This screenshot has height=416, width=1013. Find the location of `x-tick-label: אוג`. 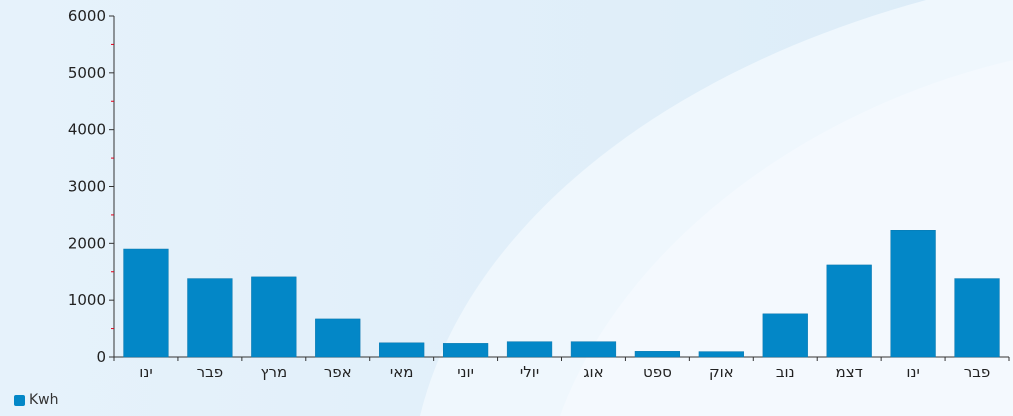

x-tick-label: אוג is located at coordinates (593, 372).